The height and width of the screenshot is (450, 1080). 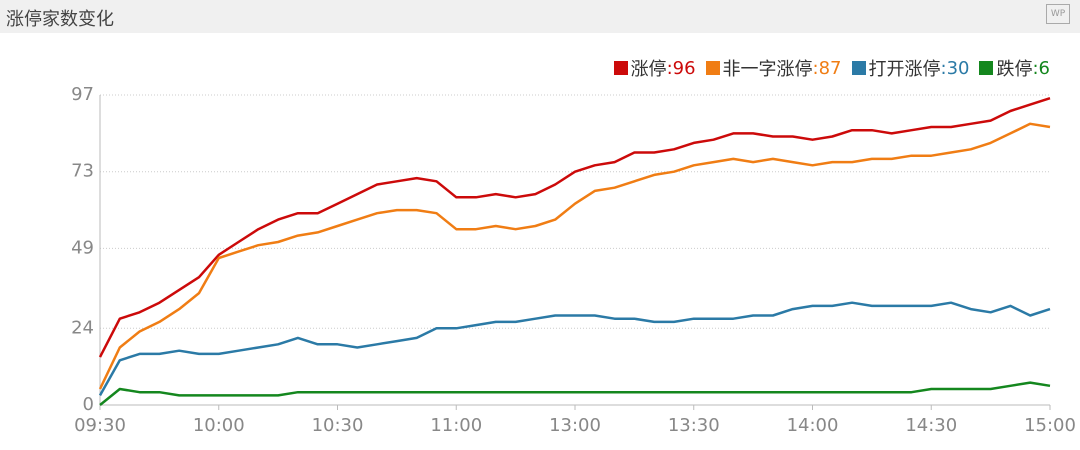 I want to click on legend-item: 跌停:6, so click(x=1014, y=68).